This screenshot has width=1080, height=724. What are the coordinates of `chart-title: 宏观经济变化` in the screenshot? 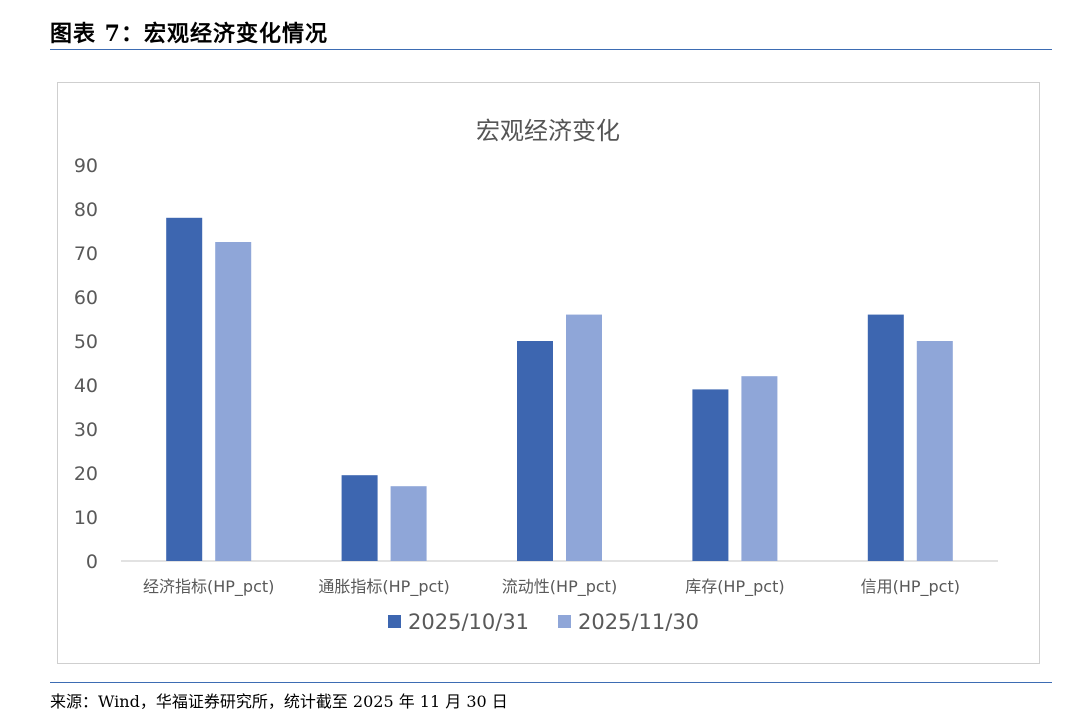 It's located at (548, 131).